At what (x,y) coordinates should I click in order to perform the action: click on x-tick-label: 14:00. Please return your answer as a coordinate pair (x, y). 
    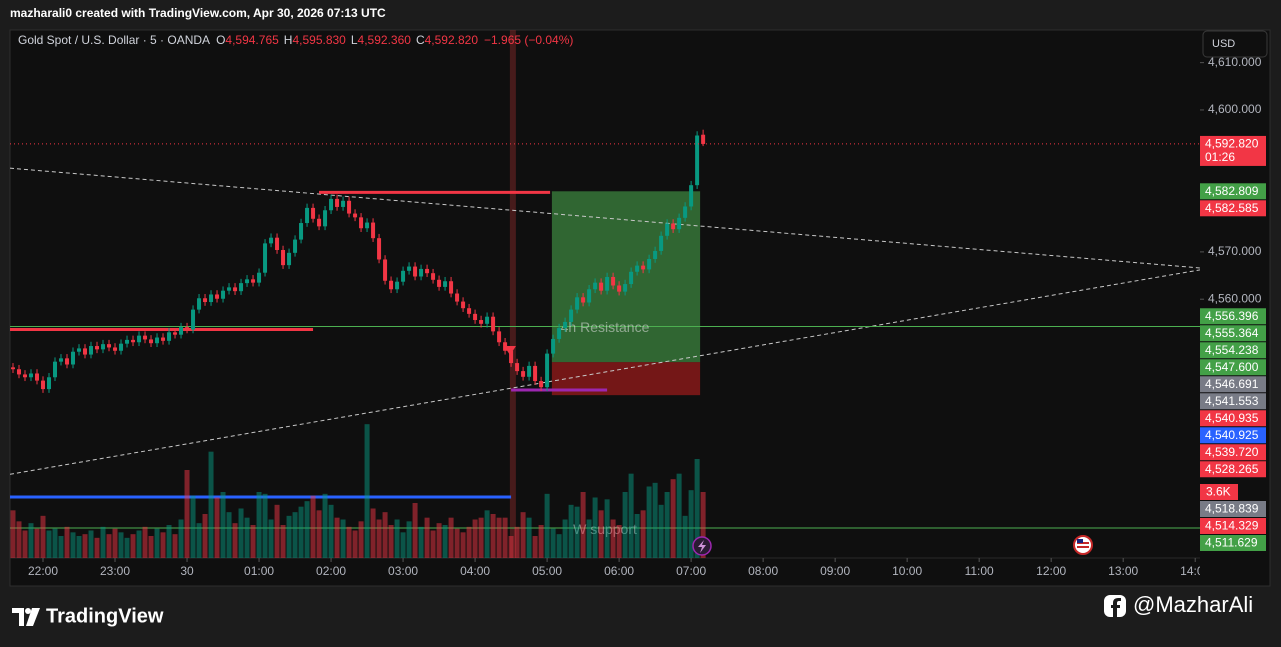
    Looking at the image, I should click on (1195, 571).